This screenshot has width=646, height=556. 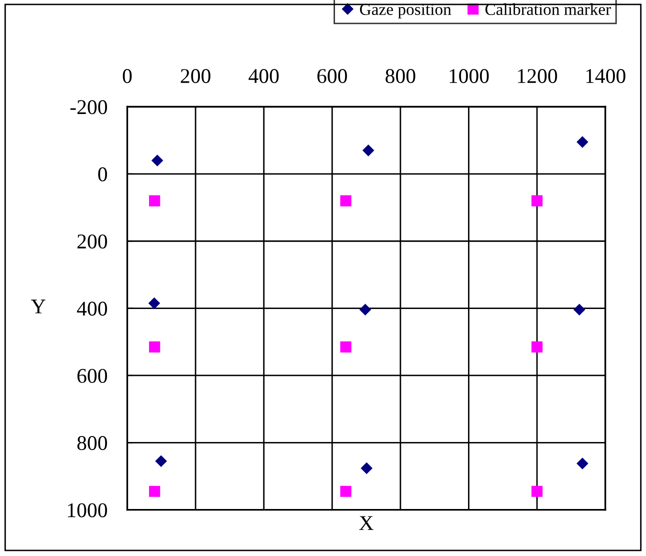 I want to click on y-tick-label: 600, so click(x=92, y=375).